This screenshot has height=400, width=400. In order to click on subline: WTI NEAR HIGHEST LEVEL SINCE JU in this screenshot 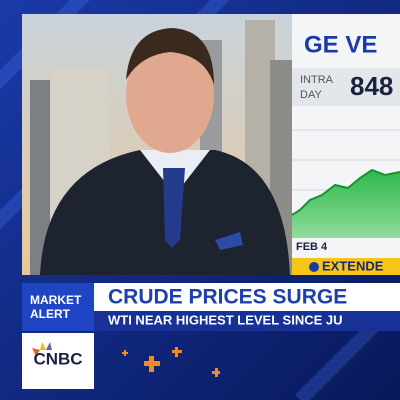, I will do `click(225, 319)`.